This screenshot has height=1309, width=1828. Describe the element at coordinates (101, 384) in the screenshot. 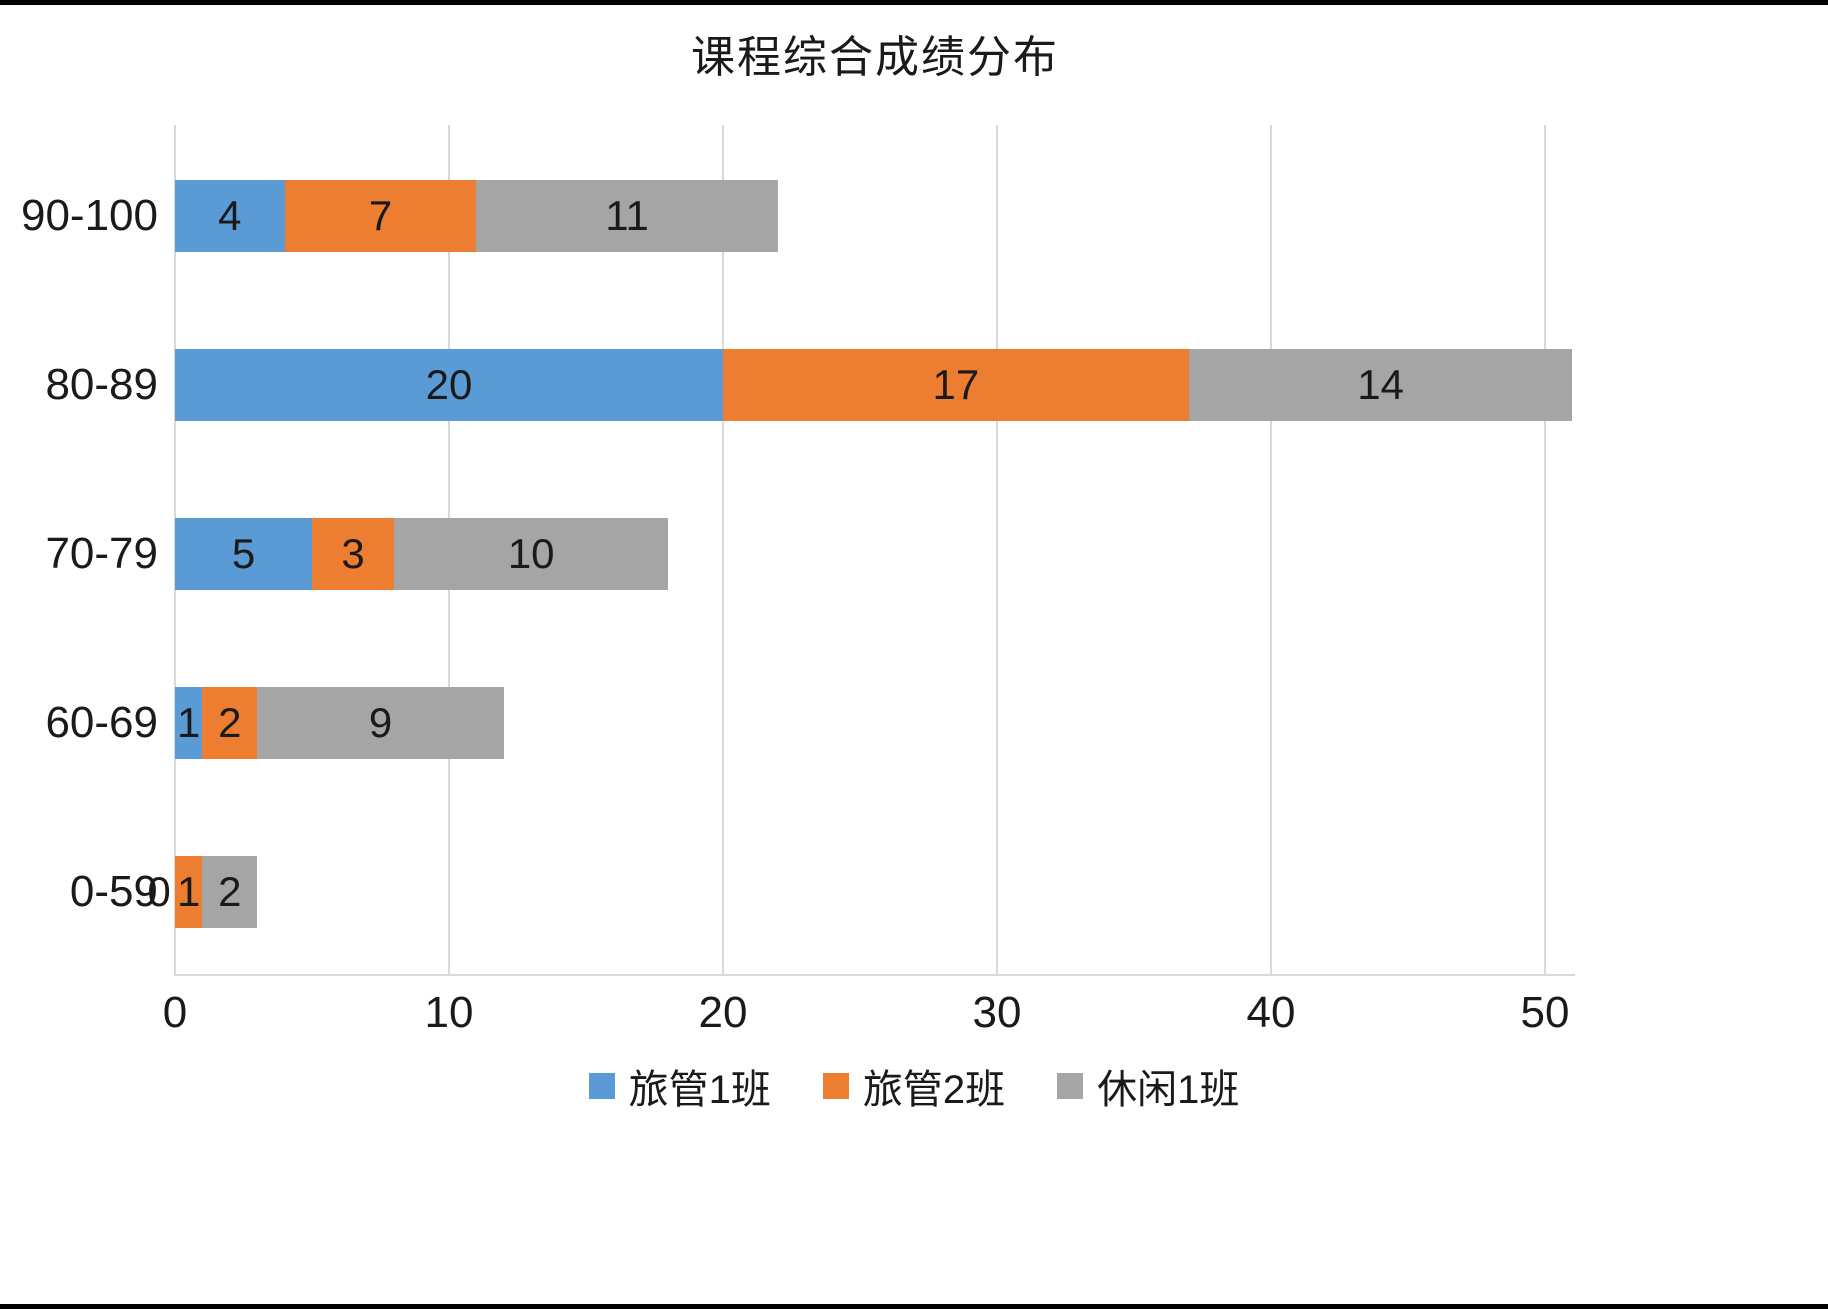

I see `y-category-label: 80-89` at that location.